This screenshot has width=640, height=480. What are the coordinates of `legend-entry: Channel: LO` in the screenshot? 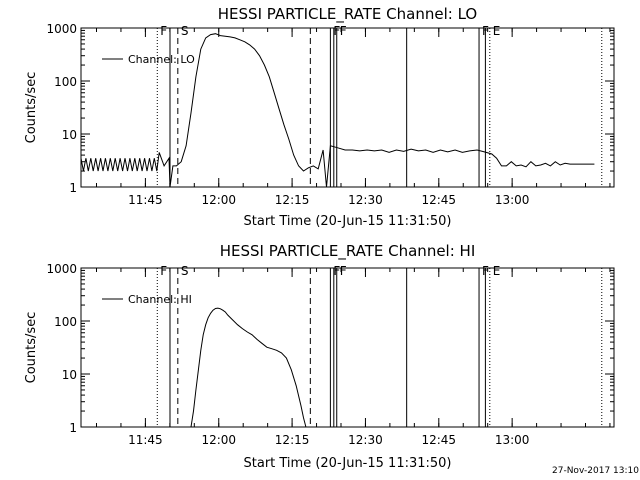 It's located at (161, 59).